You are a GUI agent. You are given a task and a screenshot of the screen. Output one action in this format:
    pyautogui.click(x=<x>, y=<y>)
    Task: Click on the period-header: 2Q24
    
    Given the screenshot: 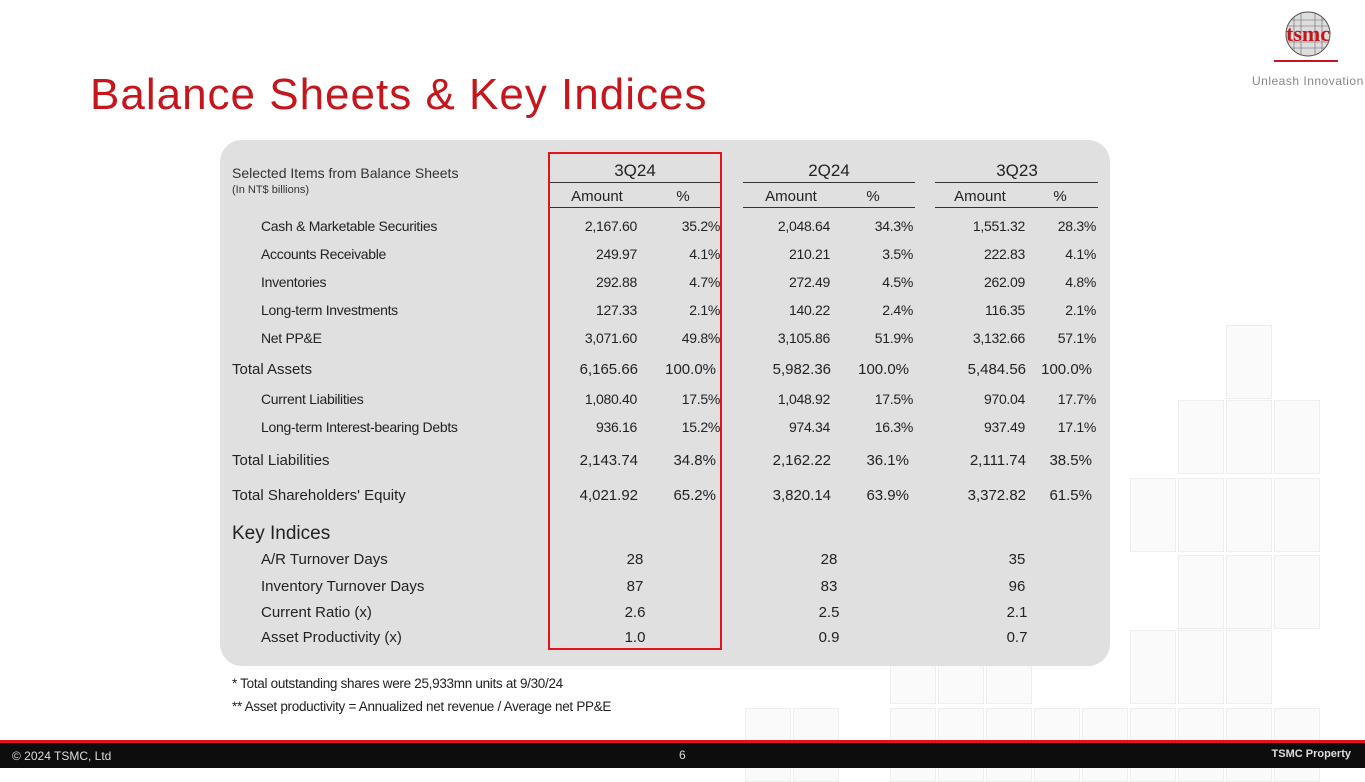 What is the action you would take?
    pyautogui.click(x=829, y=170)
    